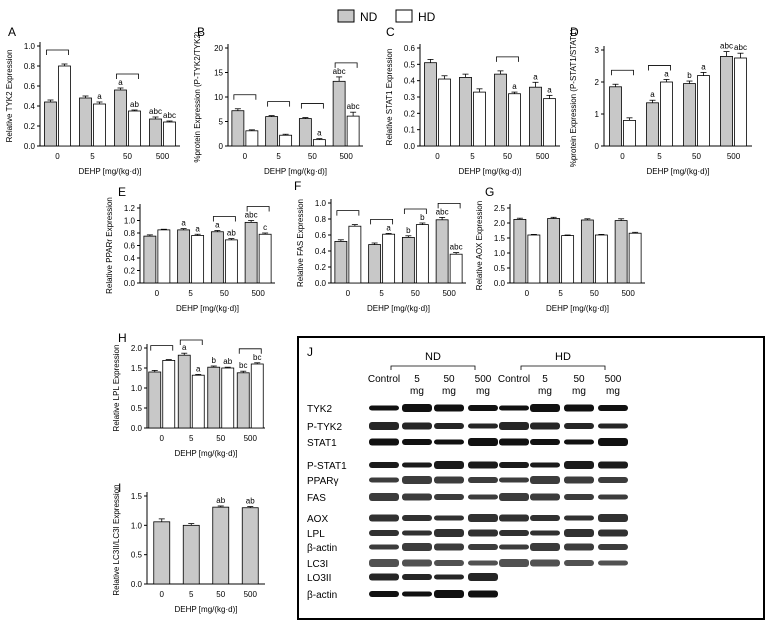 This screenshot has width=771, height=627. Describe the element at coordinates (316, 498) in the screenshot. I see `blot-protein-label: FAS` at that location.